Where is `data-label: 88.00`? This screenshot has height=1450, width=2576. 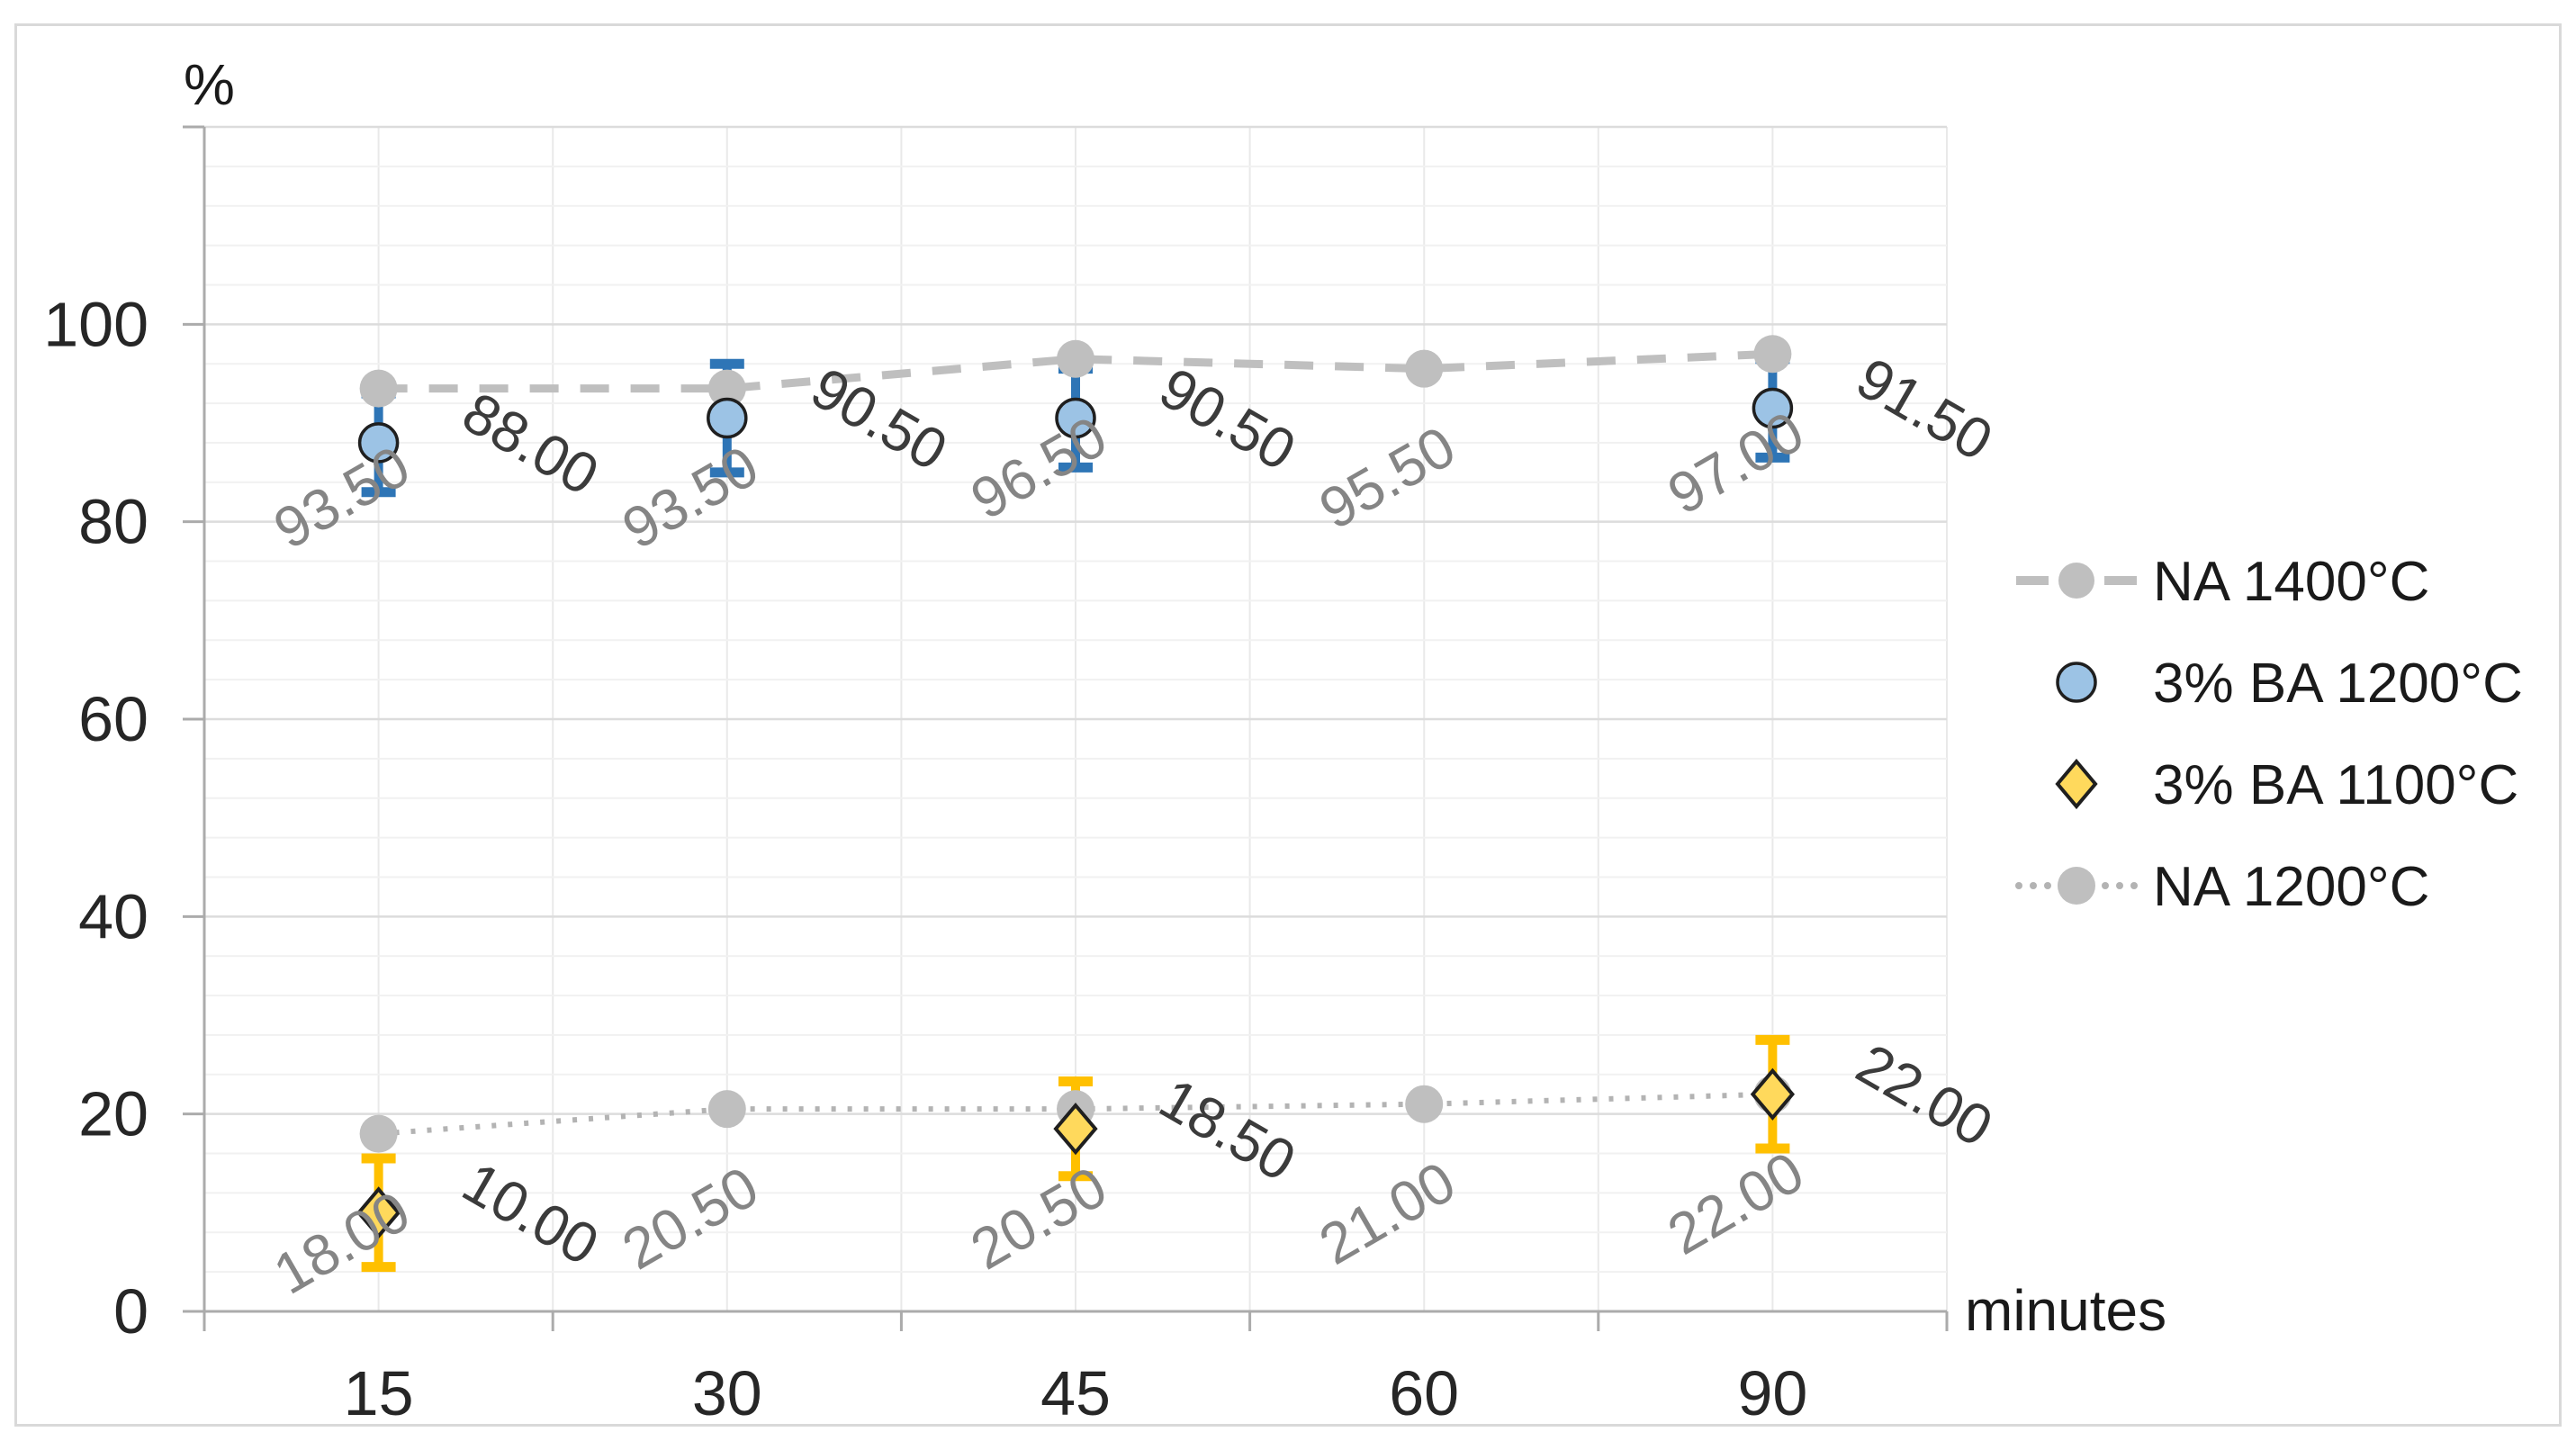 data-label: 88.00 is located at coordinates (530, 444).